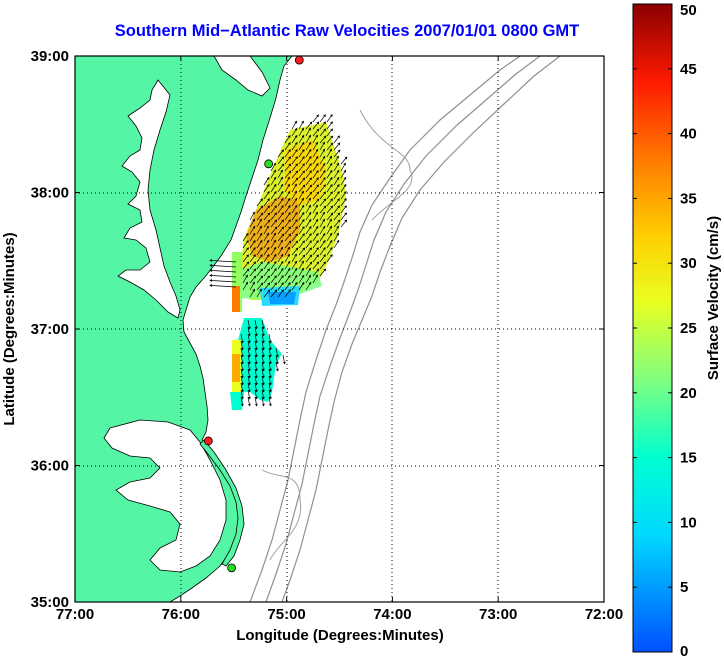  Describe the element at coordinates (688, 198) in the screenshot. I see `colorbar-tick-label: 35` at that location.